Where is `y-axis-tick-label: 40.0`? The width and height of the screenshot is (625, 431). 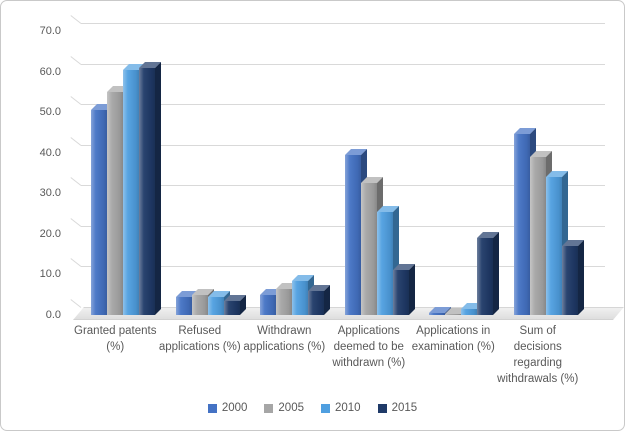
y-axis-tick-label: 40.0 is located at coordinates (50, 152).